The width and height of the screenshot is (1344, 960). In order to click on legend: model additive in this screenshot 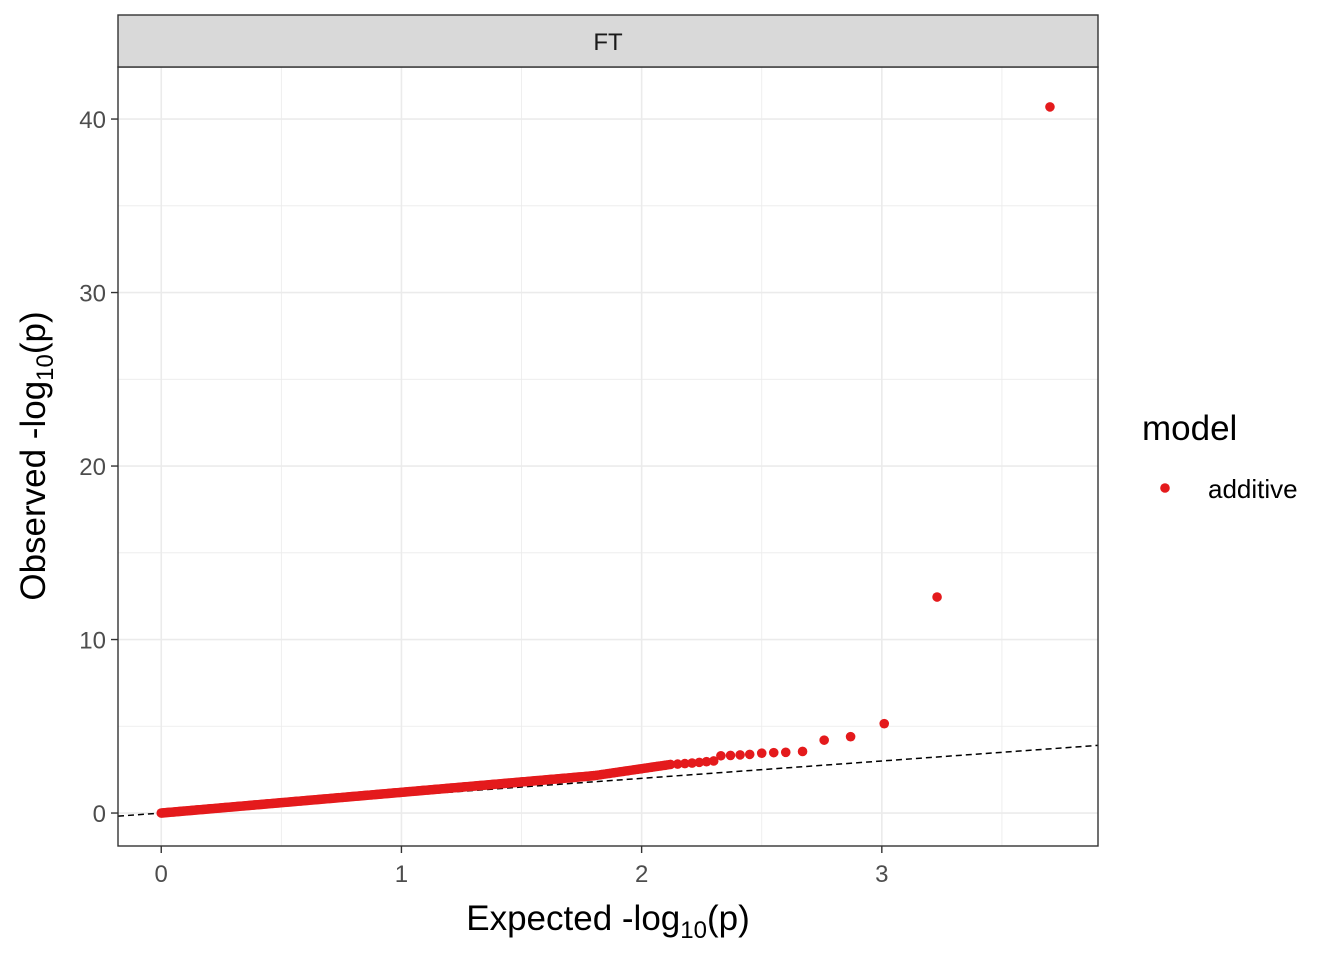, I will do `click(1220, 456)`.